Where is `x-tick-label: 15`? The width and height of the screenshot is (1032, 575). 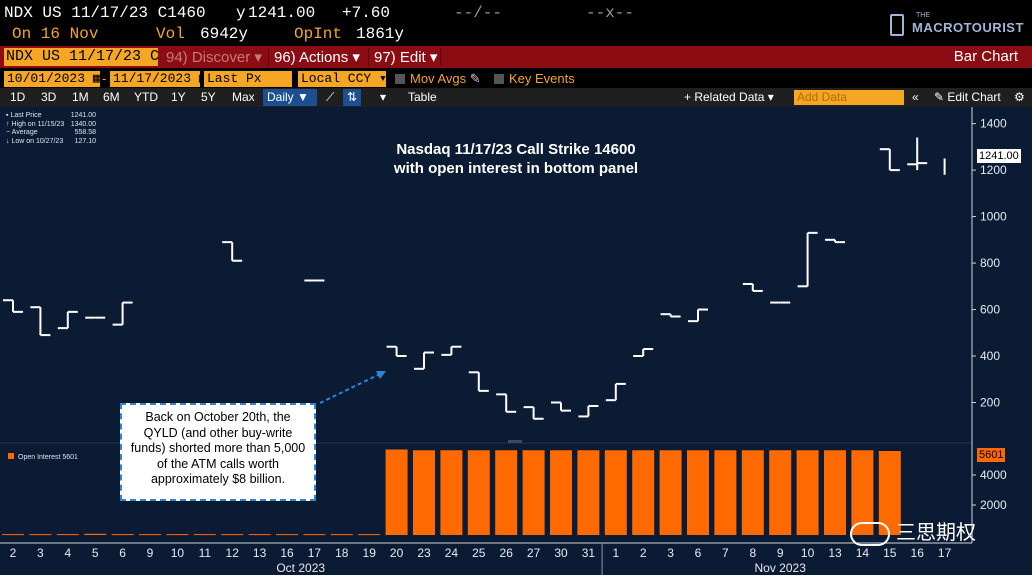 x-tick-label: 15 is located at coordinates (890, 553).